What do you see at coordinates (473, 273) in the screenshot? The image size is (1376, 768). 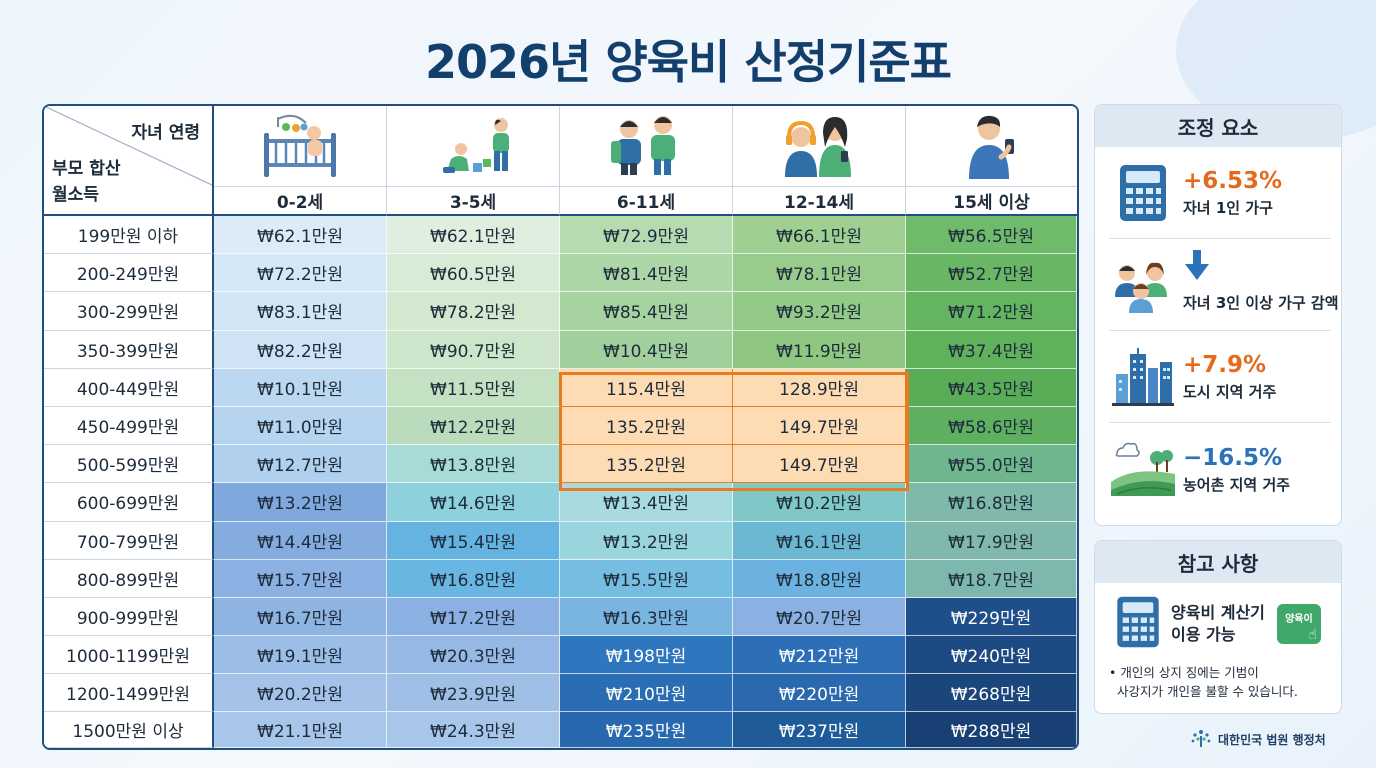 I see `table-cell: ₩60.5만원` at bounding box center [473, 273].